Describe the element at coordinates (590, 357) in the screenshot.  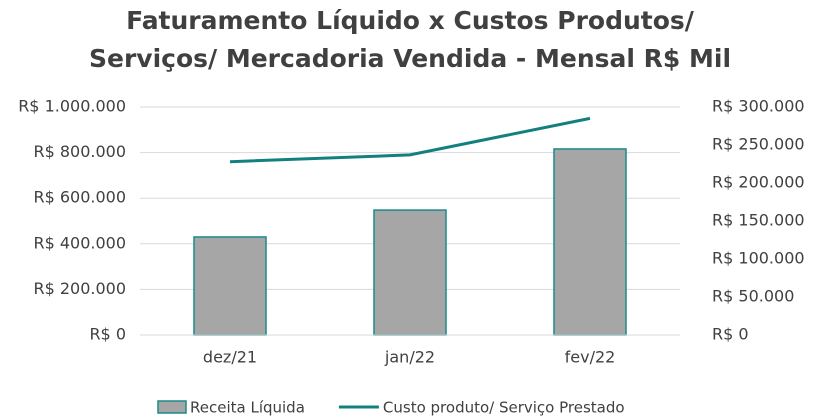
I see `x-tick-label: fev/22` at that location.